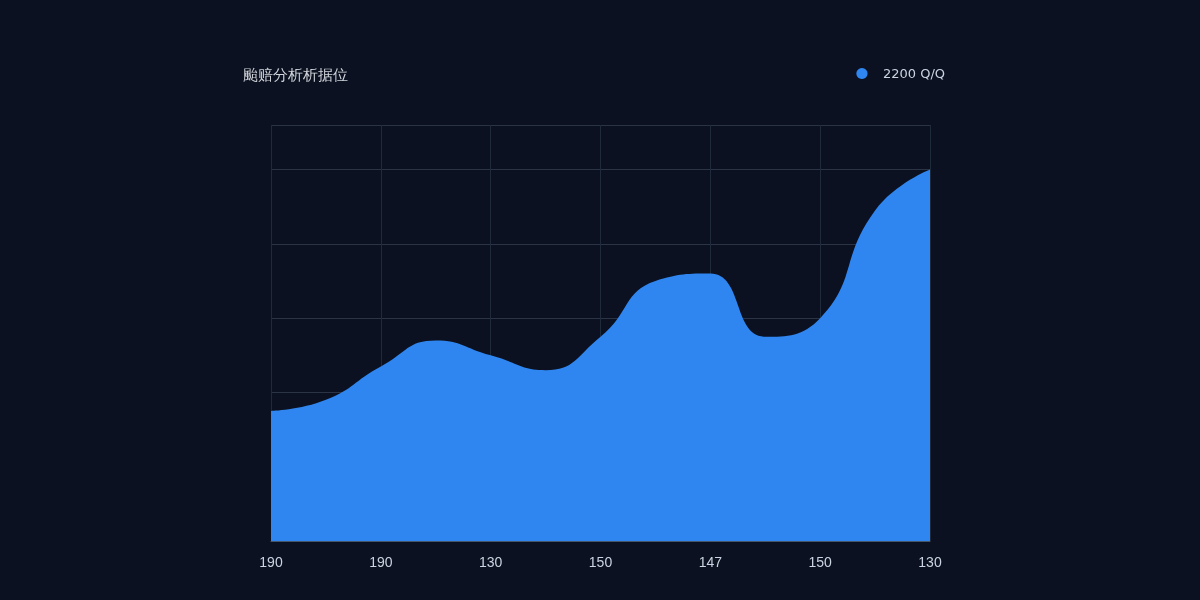  I want to click on x-tick-label: 147, so click(710, 562).